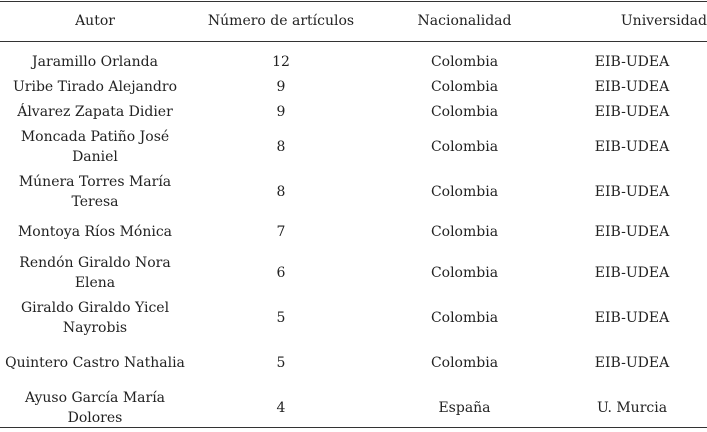 This screenshot has height=432, width=707. Describe the element at coordinates (464, 21) in the screenshot. I see `column-header-nacionalidad: Nacionalidad` at that location.